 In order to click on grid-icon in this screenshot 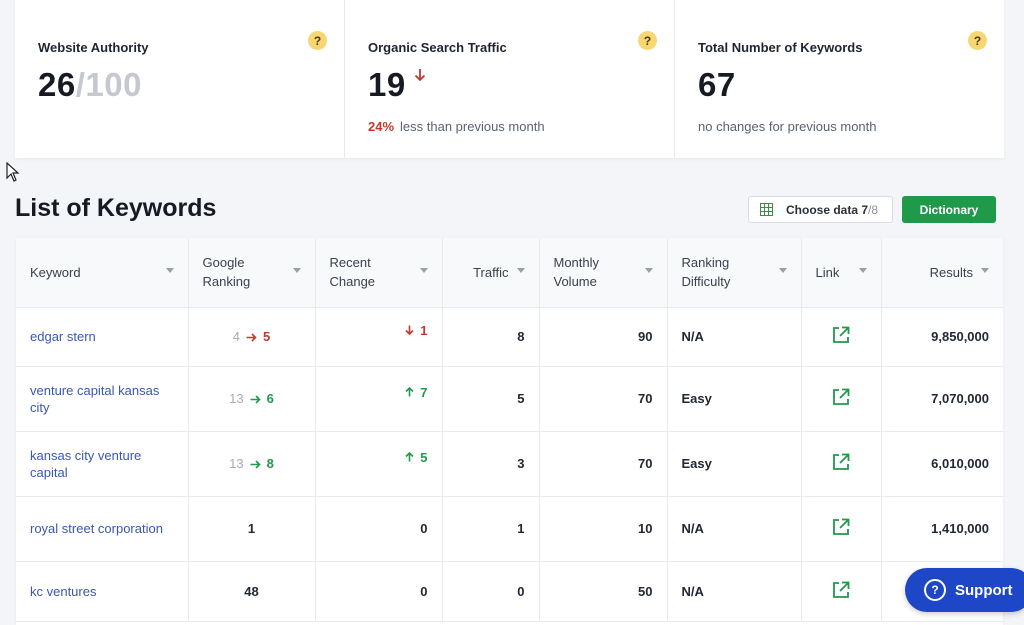, I will do `click(766, 209)`.